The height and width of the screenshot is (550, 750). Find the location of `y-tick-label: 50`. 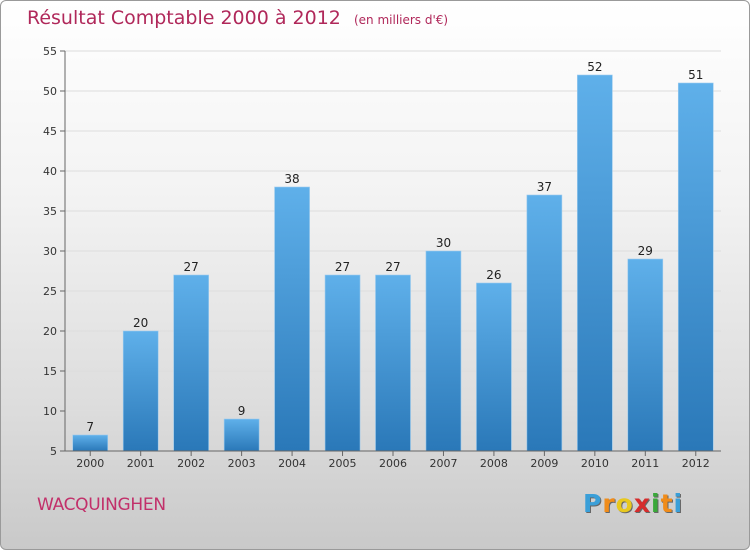

y-tick-label: 50 is located at coordinates (50, 91).